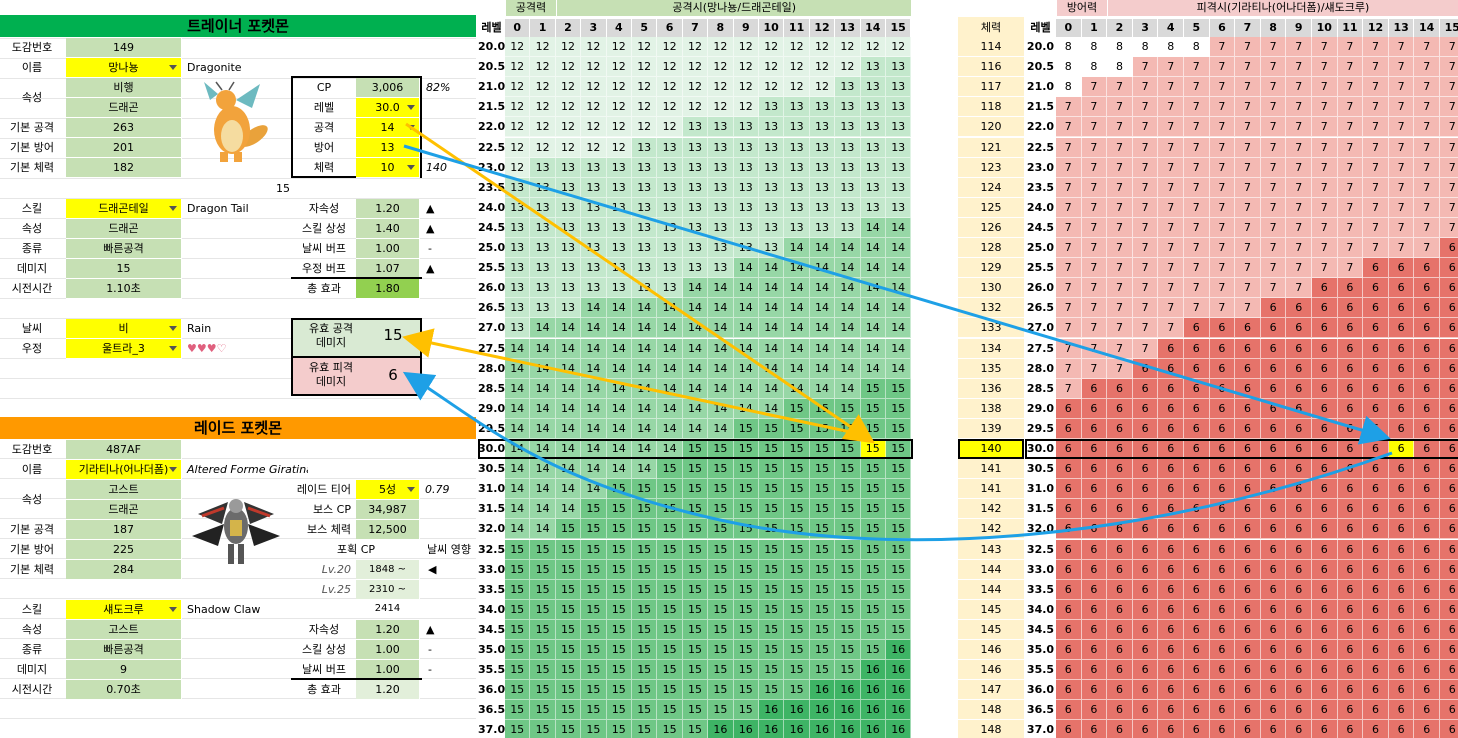 The width and height of the screenshot is (1458, 738). What do you see at coordinates (411, 167) in the screenshot?
I see `dropdown-arrow-icon` at bounding box center [411, 167].